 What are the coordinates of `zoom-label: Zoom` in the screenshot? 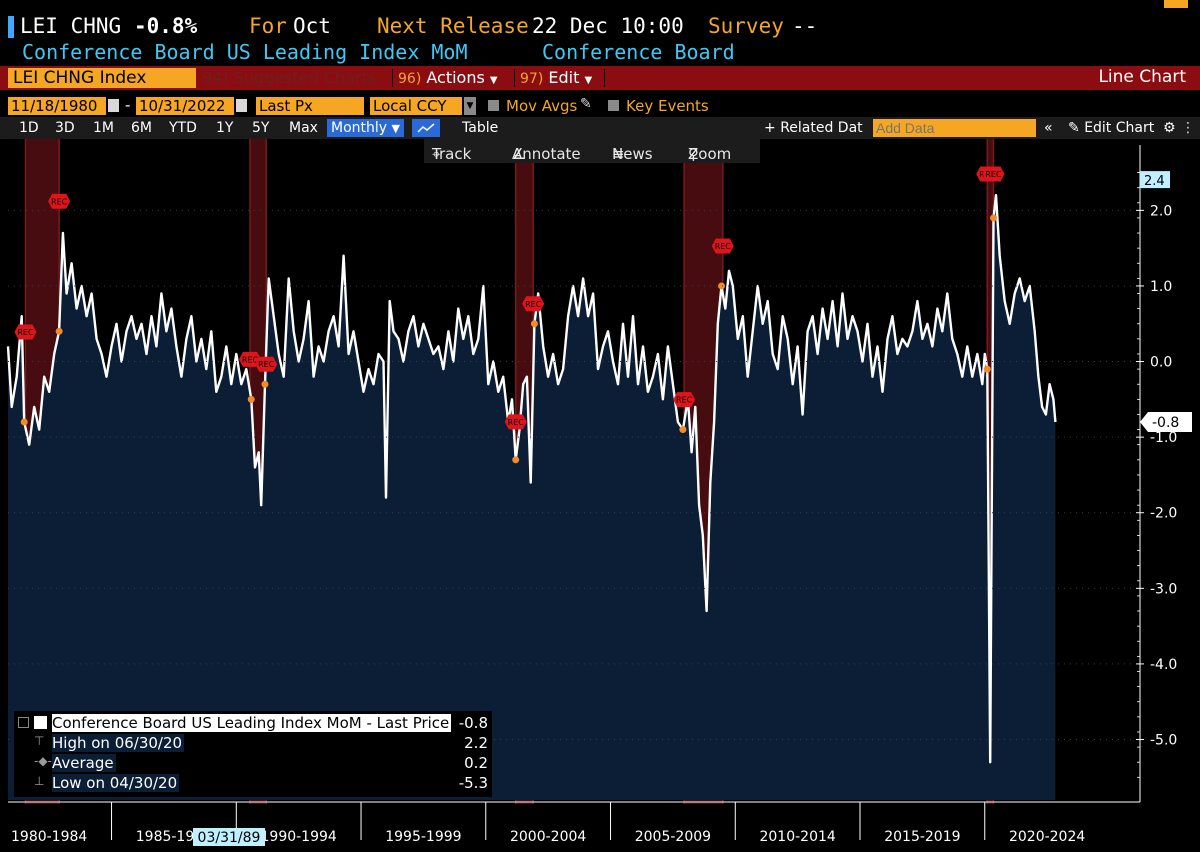 It's located at (710, 154).